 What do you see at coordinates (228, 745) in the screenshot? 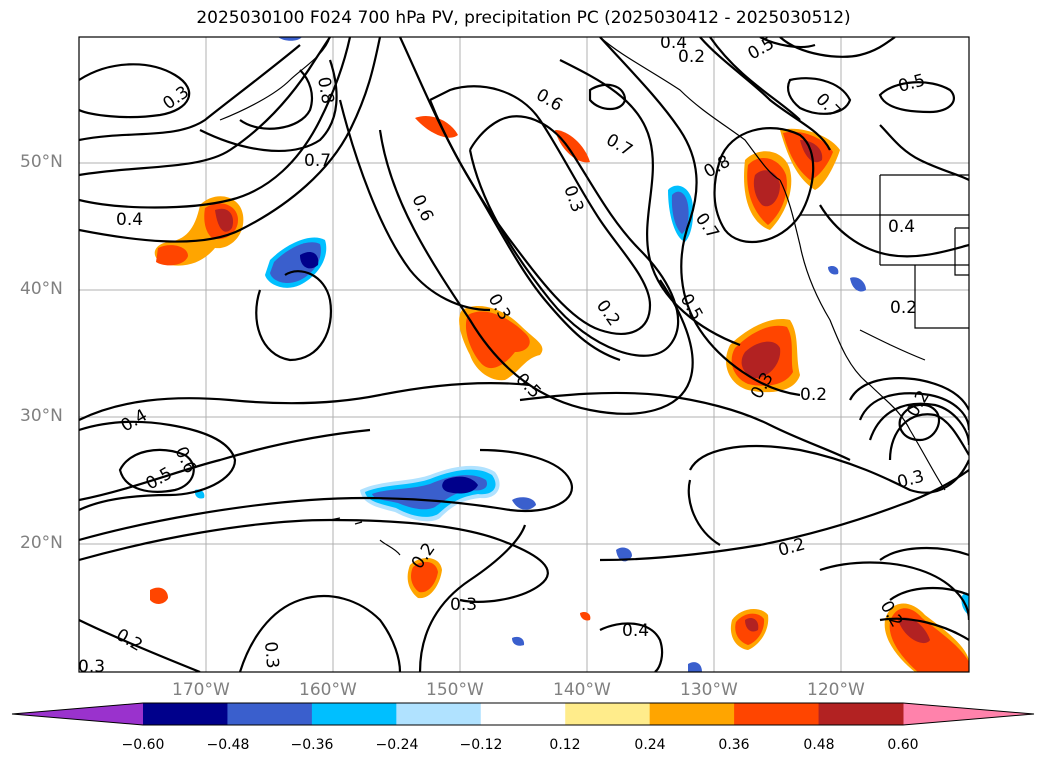
I see `colorbar-tick-label: −0.48` at bounding box center [228, 745].